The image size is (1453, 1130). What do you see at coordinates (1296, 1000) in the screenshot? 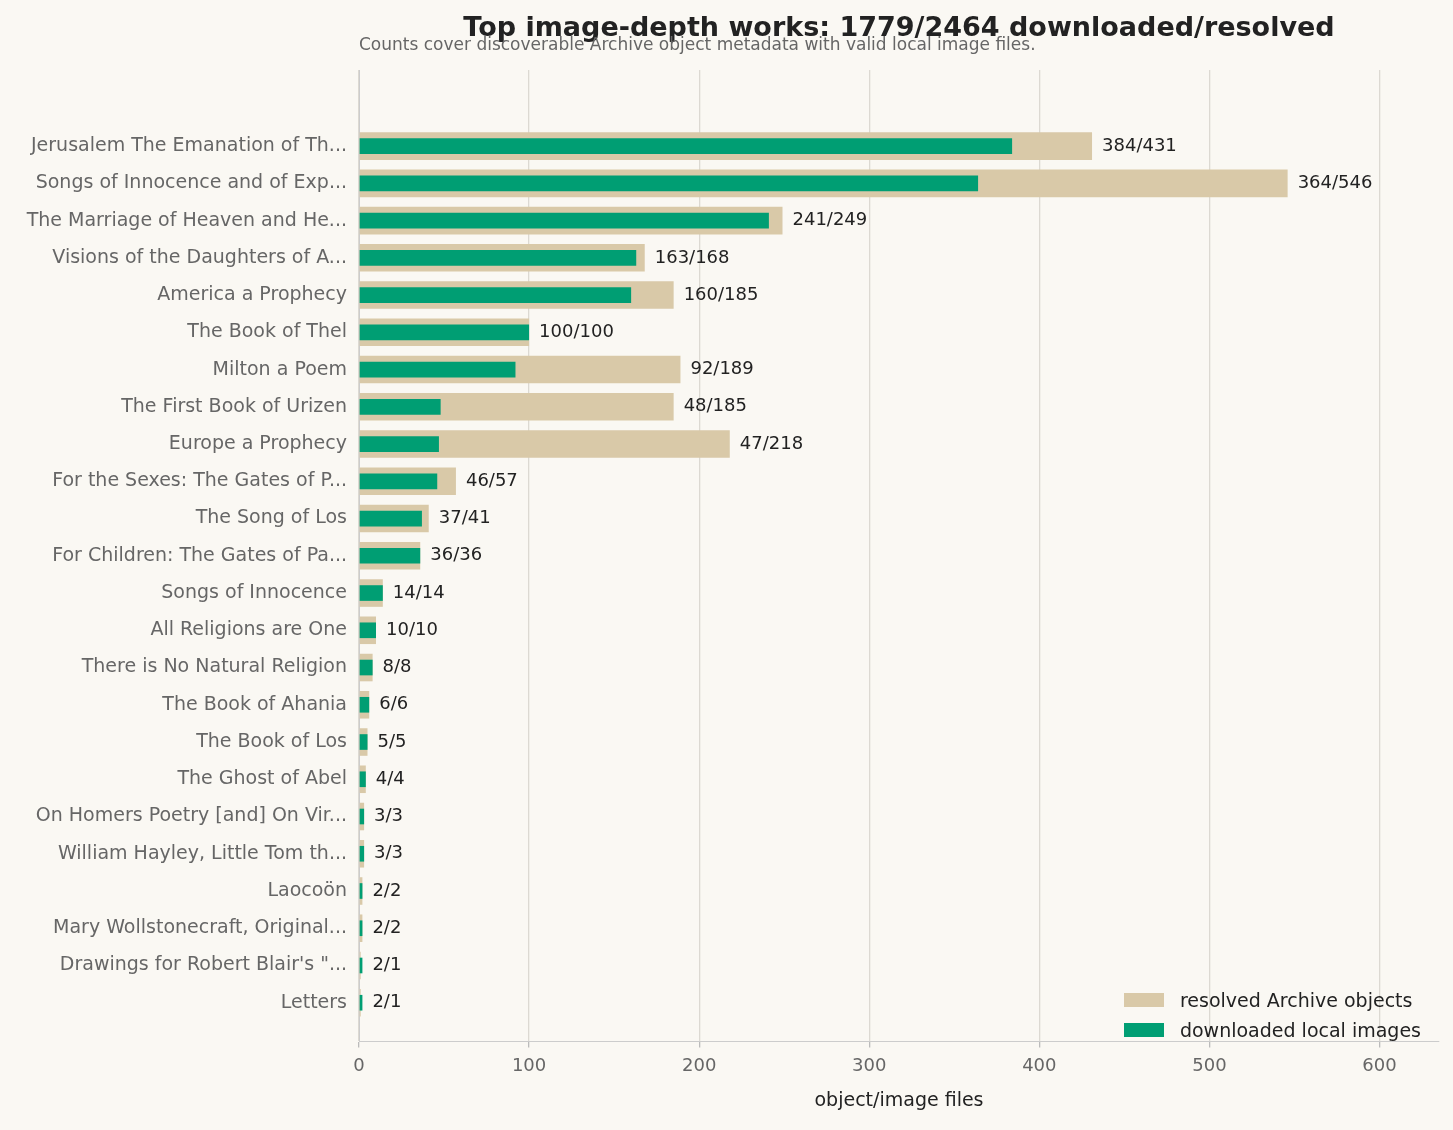
I see `legend-label: resolved Archive objects` at bounding box center [1296, 1000].